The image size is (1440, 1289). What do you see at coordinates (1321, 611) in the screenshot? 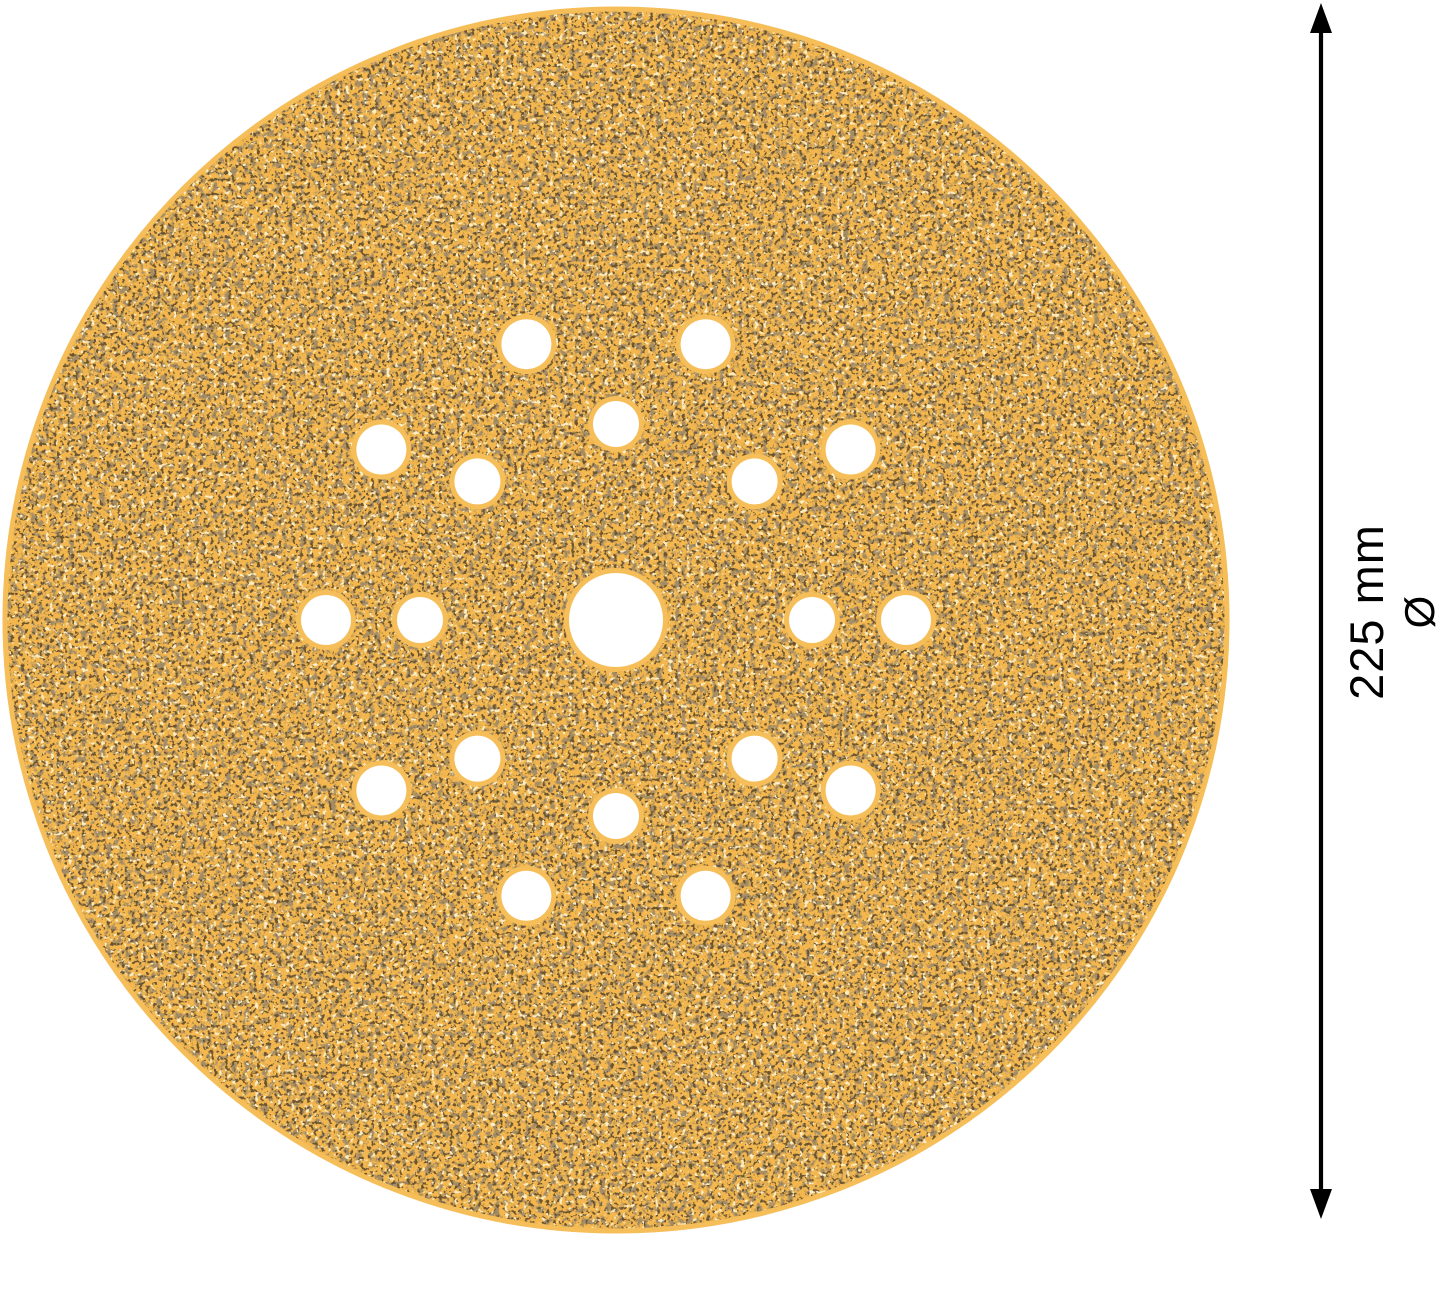
I see `dimension-indicator` at bounding box center [1321, 611].